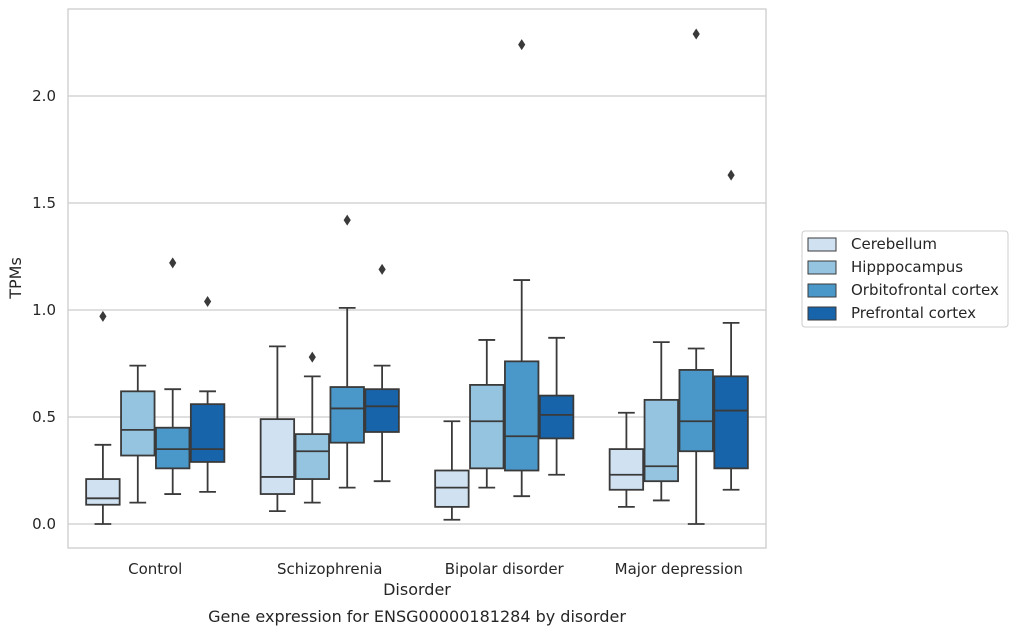 The image size is (1018, 634). What do you see at coordinates (894, 244) in the screenshot?
I see `legend-label: Cerebellum` at bounding box center [894, 244].